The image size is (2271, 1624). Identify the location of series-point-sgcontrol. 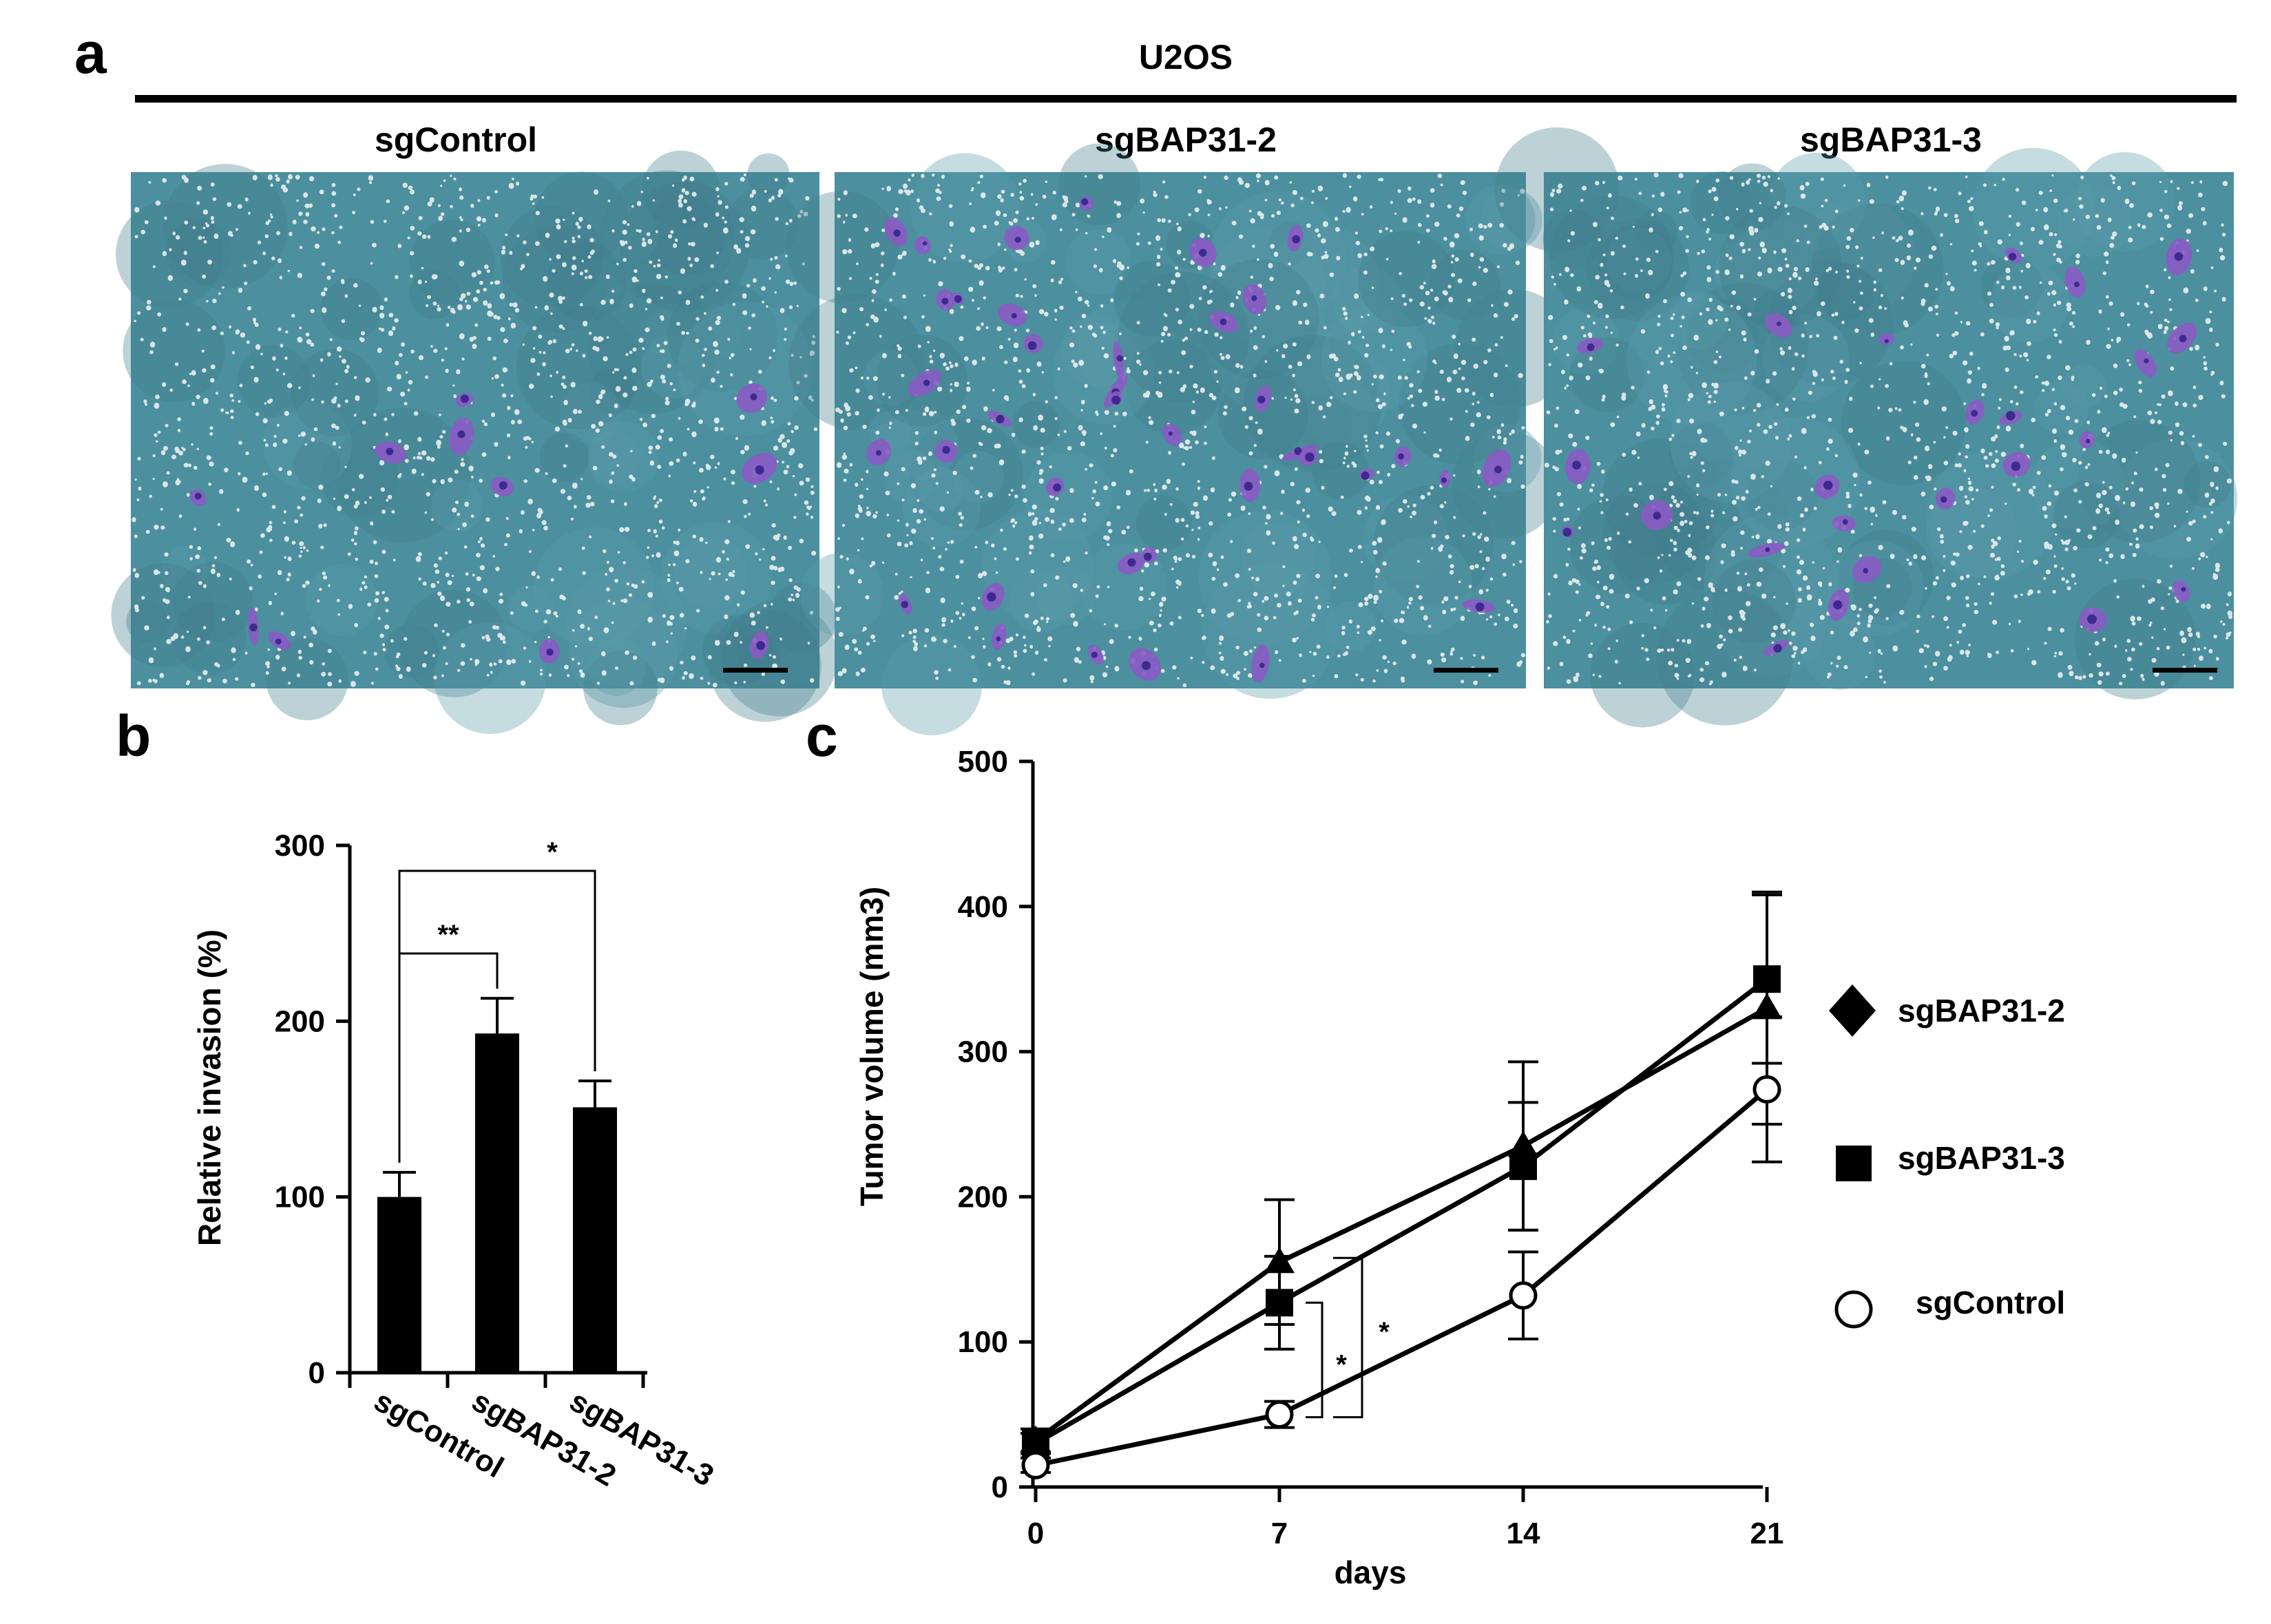
(1279, 1415).